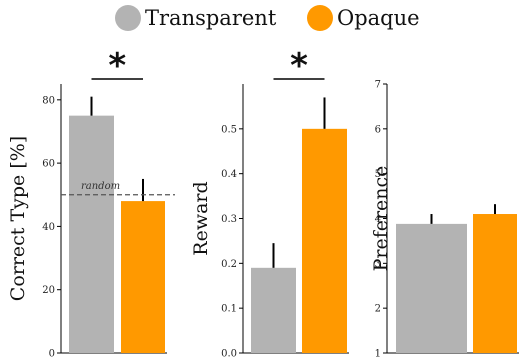 The image size is (527, 358). Describe the element at coordinates (229, 219) in the screenshot. I see `y-tick-label: 0.3` at that location.